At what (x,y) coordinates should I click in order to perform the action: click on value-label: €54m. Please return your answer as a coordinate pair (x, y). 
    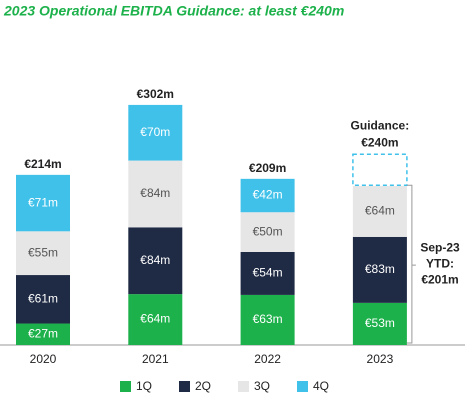
    Looking at the image, I should click on (268, 273).